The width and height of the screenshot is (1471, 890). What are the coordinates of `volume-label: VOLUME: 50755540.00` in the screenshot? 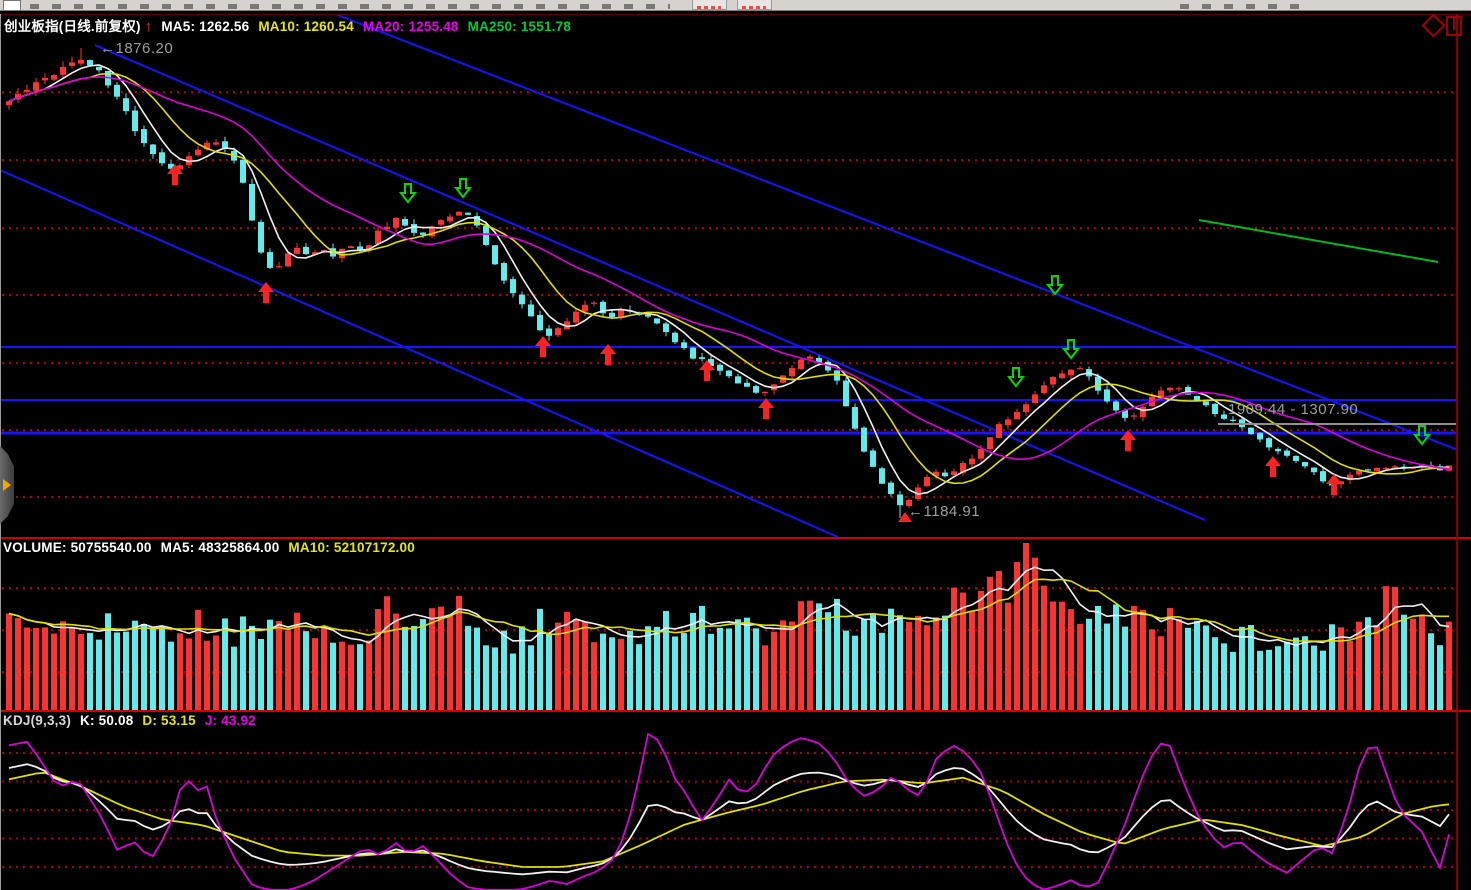 It's located at (77, 547).